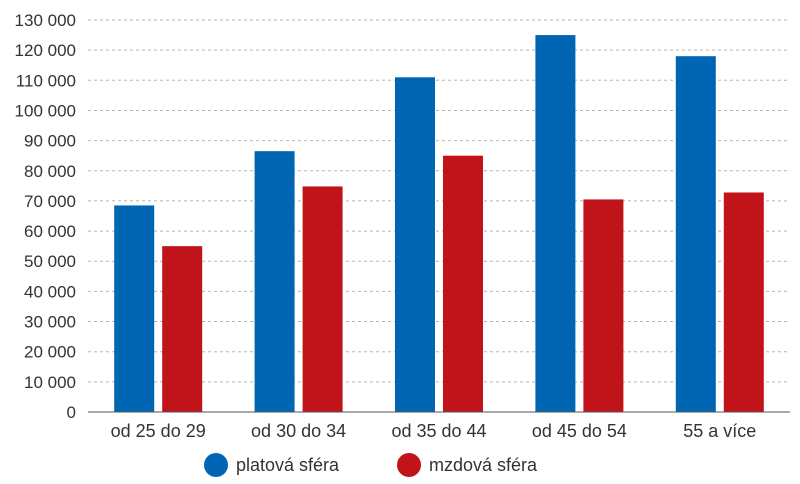 The width and height of the screenshot is (800, 484). I want to click on y-tick-label: 0, so click(71, 412).